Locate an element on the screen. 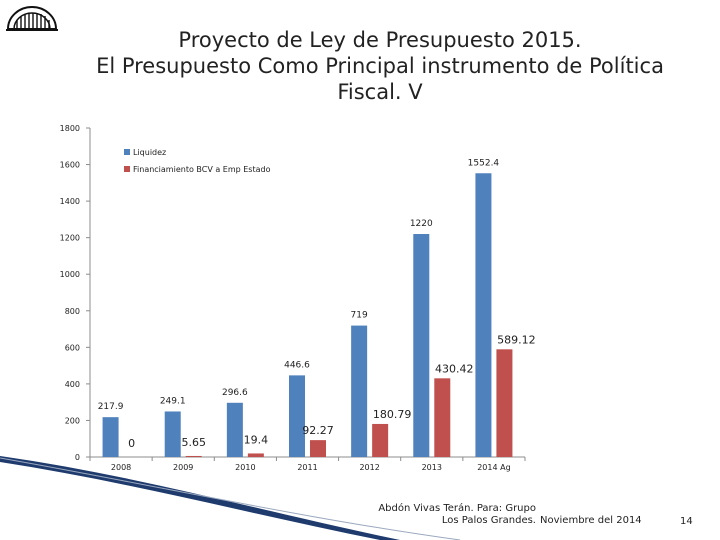 The image size is (720, 540). footer-date: Noviembre del 2014 is located at coordinates (591, 520).